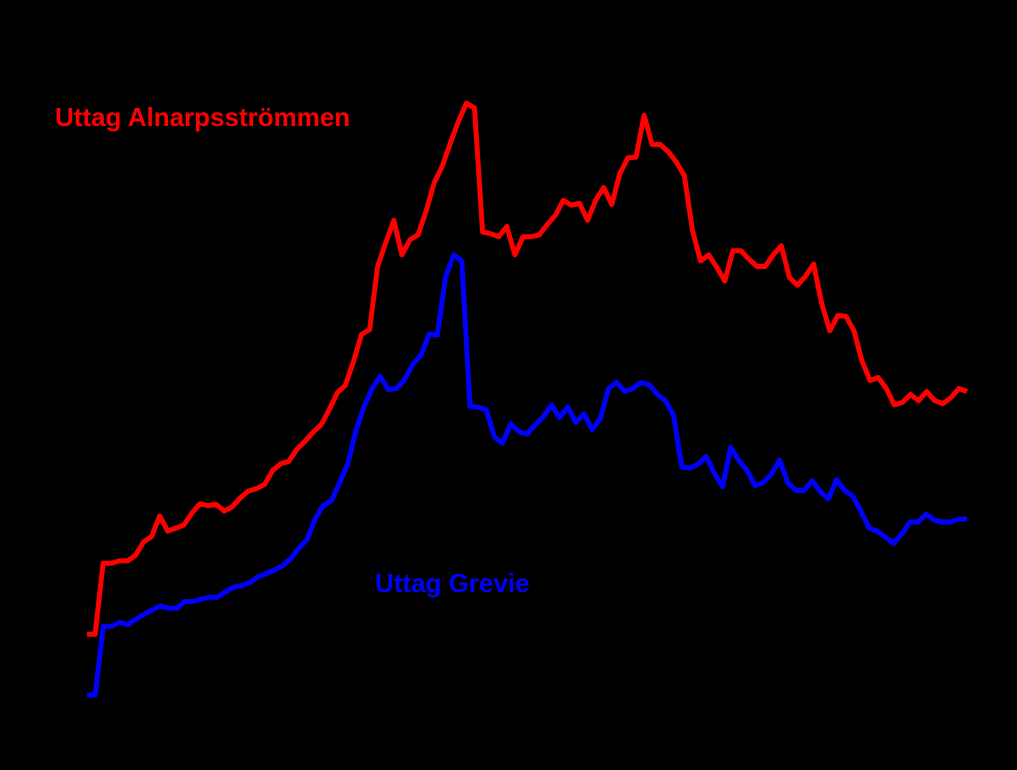  What do you see at coordinates (202, 117) in the screenshot?
I see `series-label-alnarpsstrommen: Uttag Alnarpsströmmen` at bounding box center [202, 117].